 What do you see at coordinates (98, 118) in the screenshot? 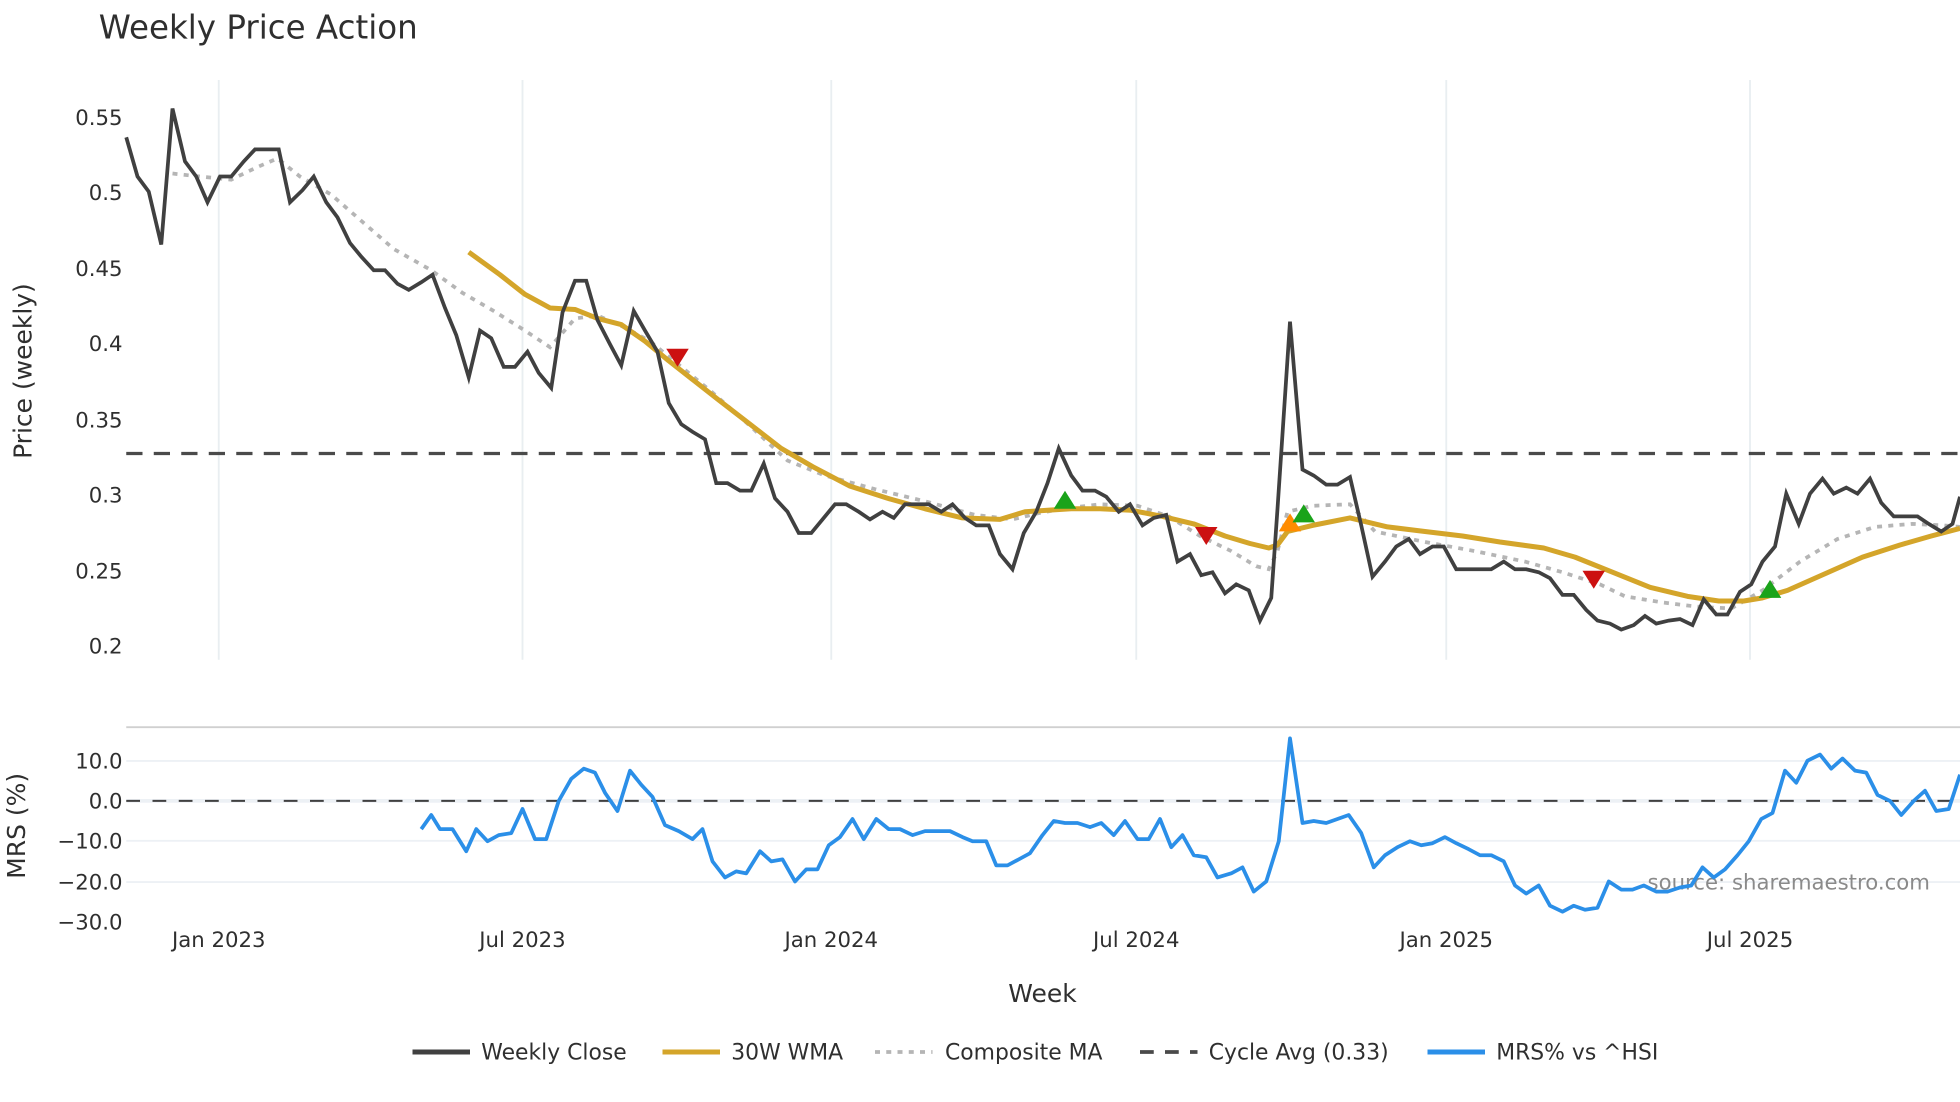
I see `price-tick-label: 0.55` at bounding box center [98, 118].